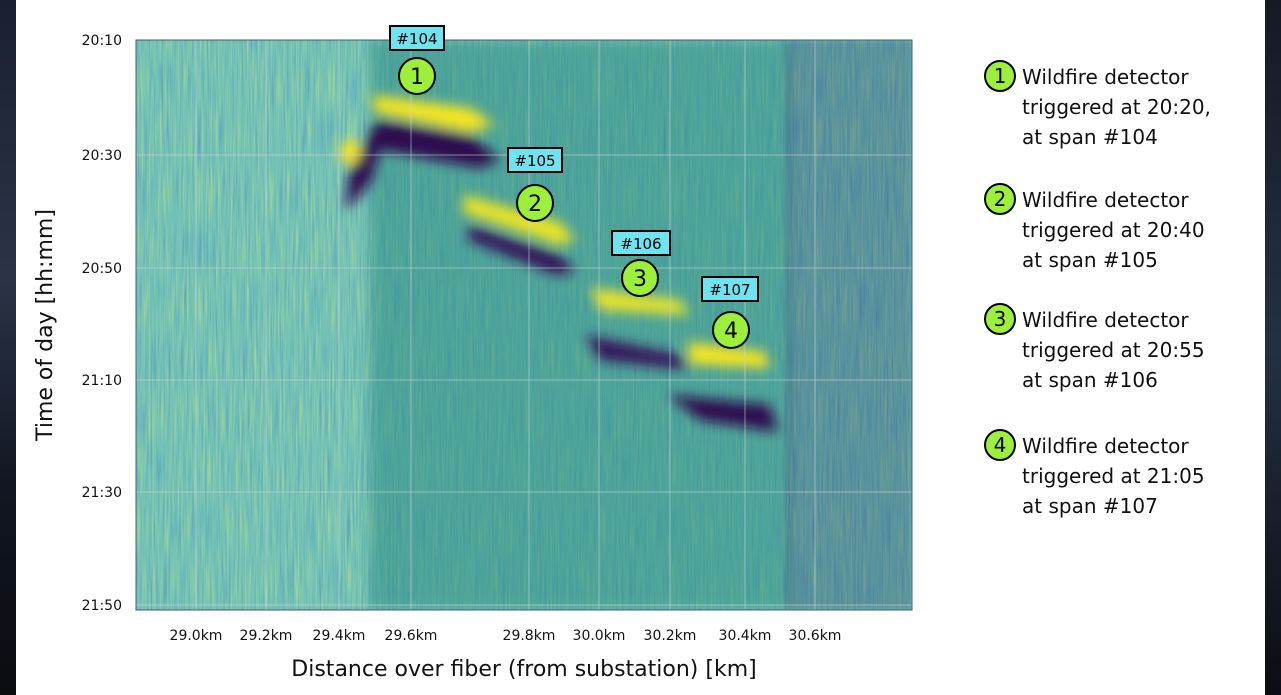 Image resolution: width=1281 pixels, height=695 pixels. I want to click on legend-marker-number: 2, so click(1000, 199).